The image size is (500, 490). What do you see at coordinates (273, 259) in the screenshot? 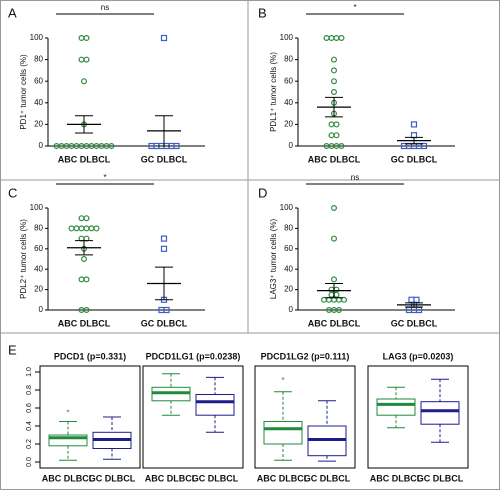
I see `y-axis-label: LAG3⁺ tumor cells (%)` at bounding box center [273, 259].